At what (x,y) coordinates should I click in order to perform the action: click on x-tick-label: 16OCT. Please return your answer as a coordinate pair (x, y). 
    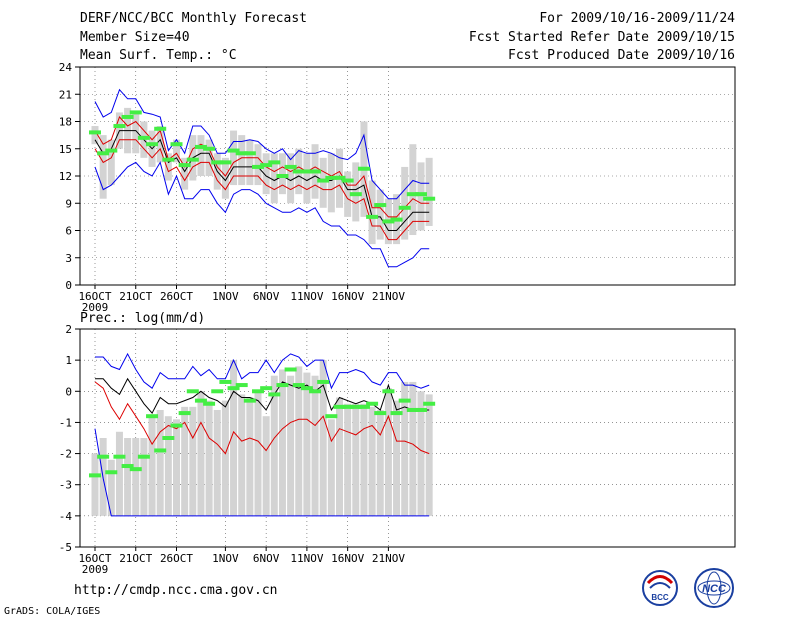
    Looking at the image, I should click on (94, 296).